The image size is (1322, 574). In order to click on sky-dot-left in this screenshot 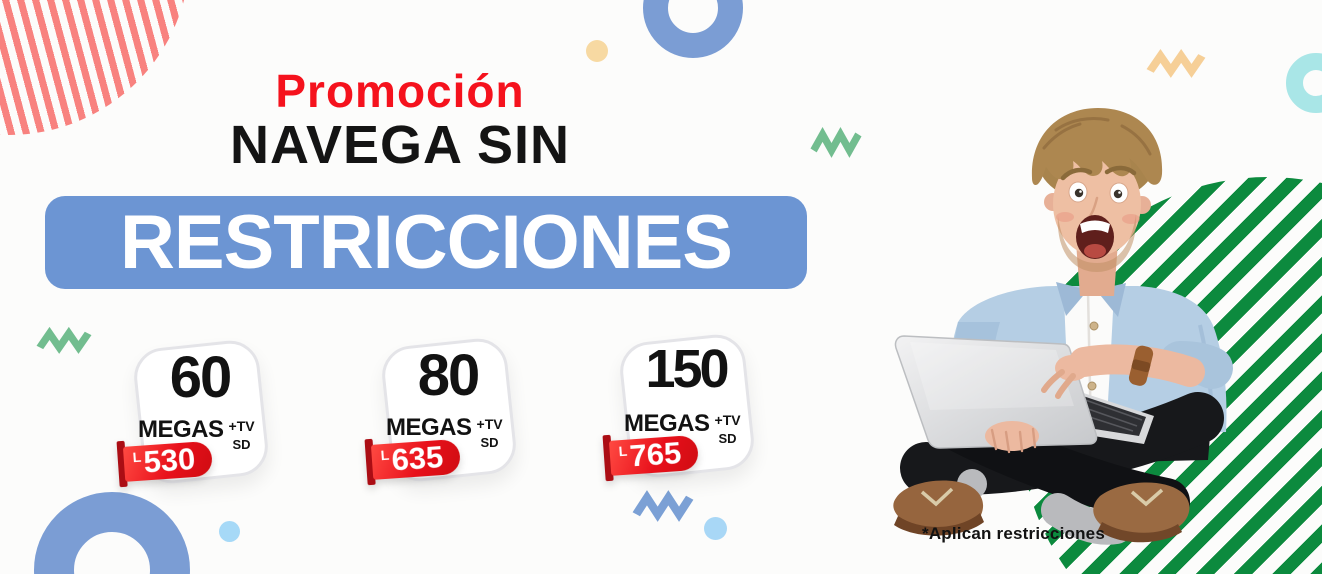, I will do `click(229, 531)`.